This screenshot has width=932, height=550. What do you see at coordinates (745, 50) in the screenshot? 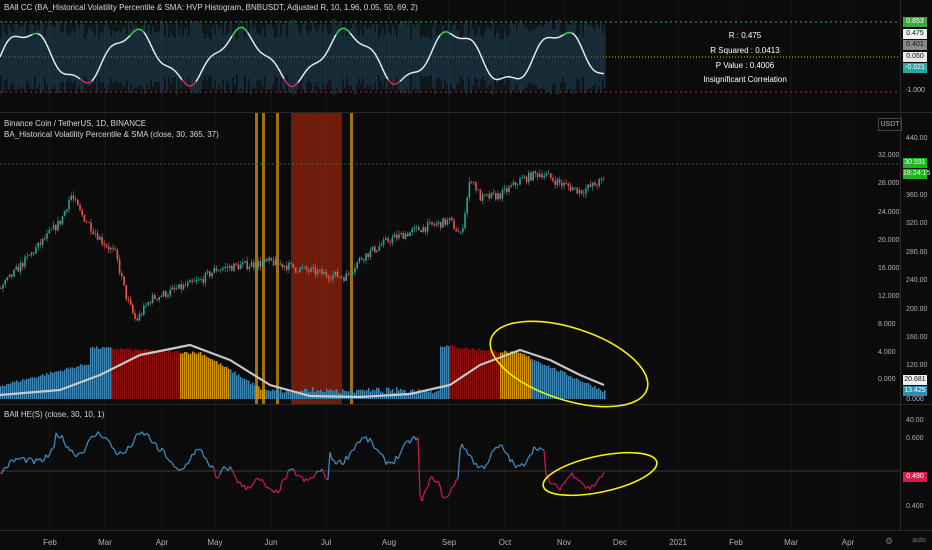
I see `stat-r-squared: R Squared : 0.0413` at bounding box center [745, 50].